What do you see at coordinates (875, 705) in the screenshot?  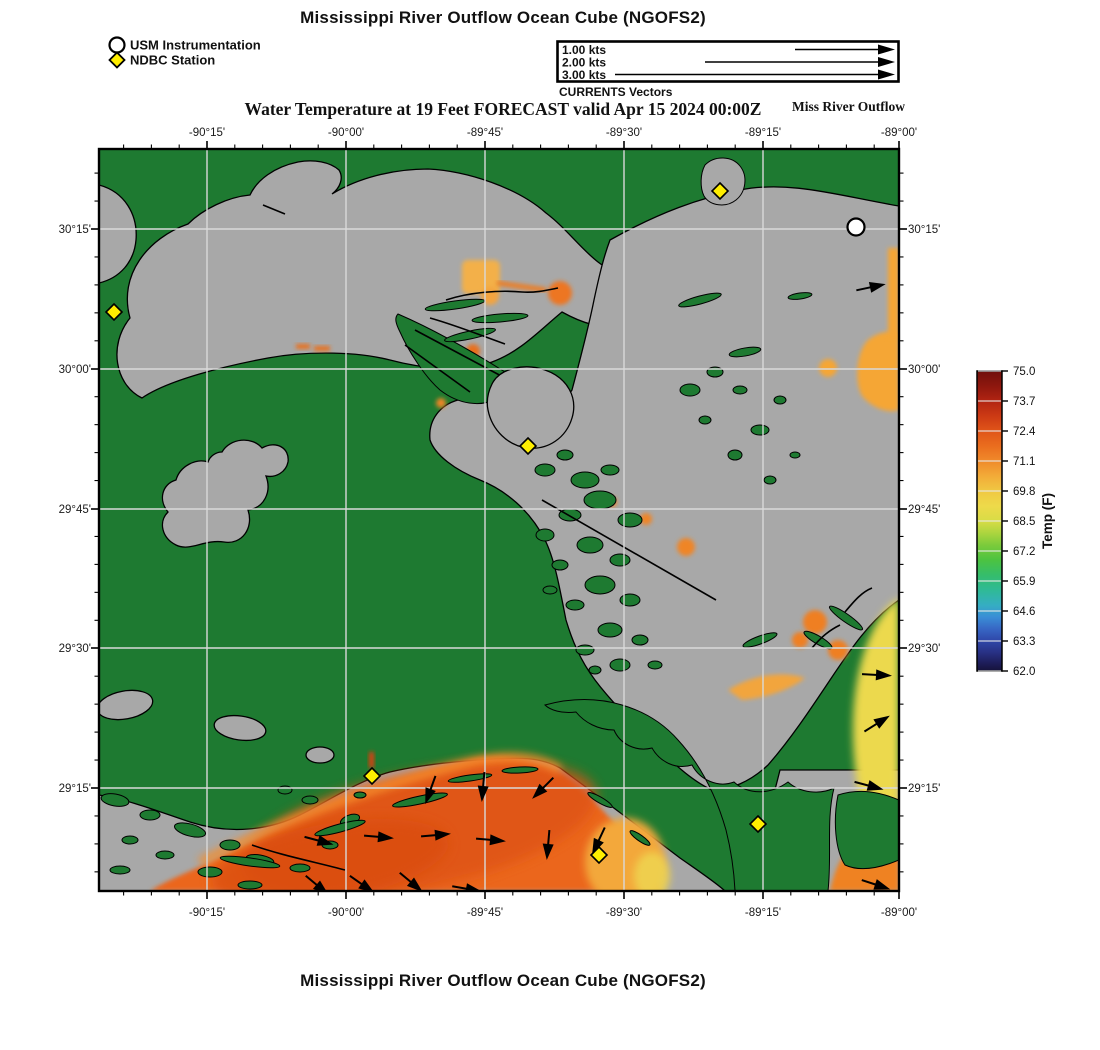 I see `chandeleur-warm-wedge` at bounding box center [875, 705].